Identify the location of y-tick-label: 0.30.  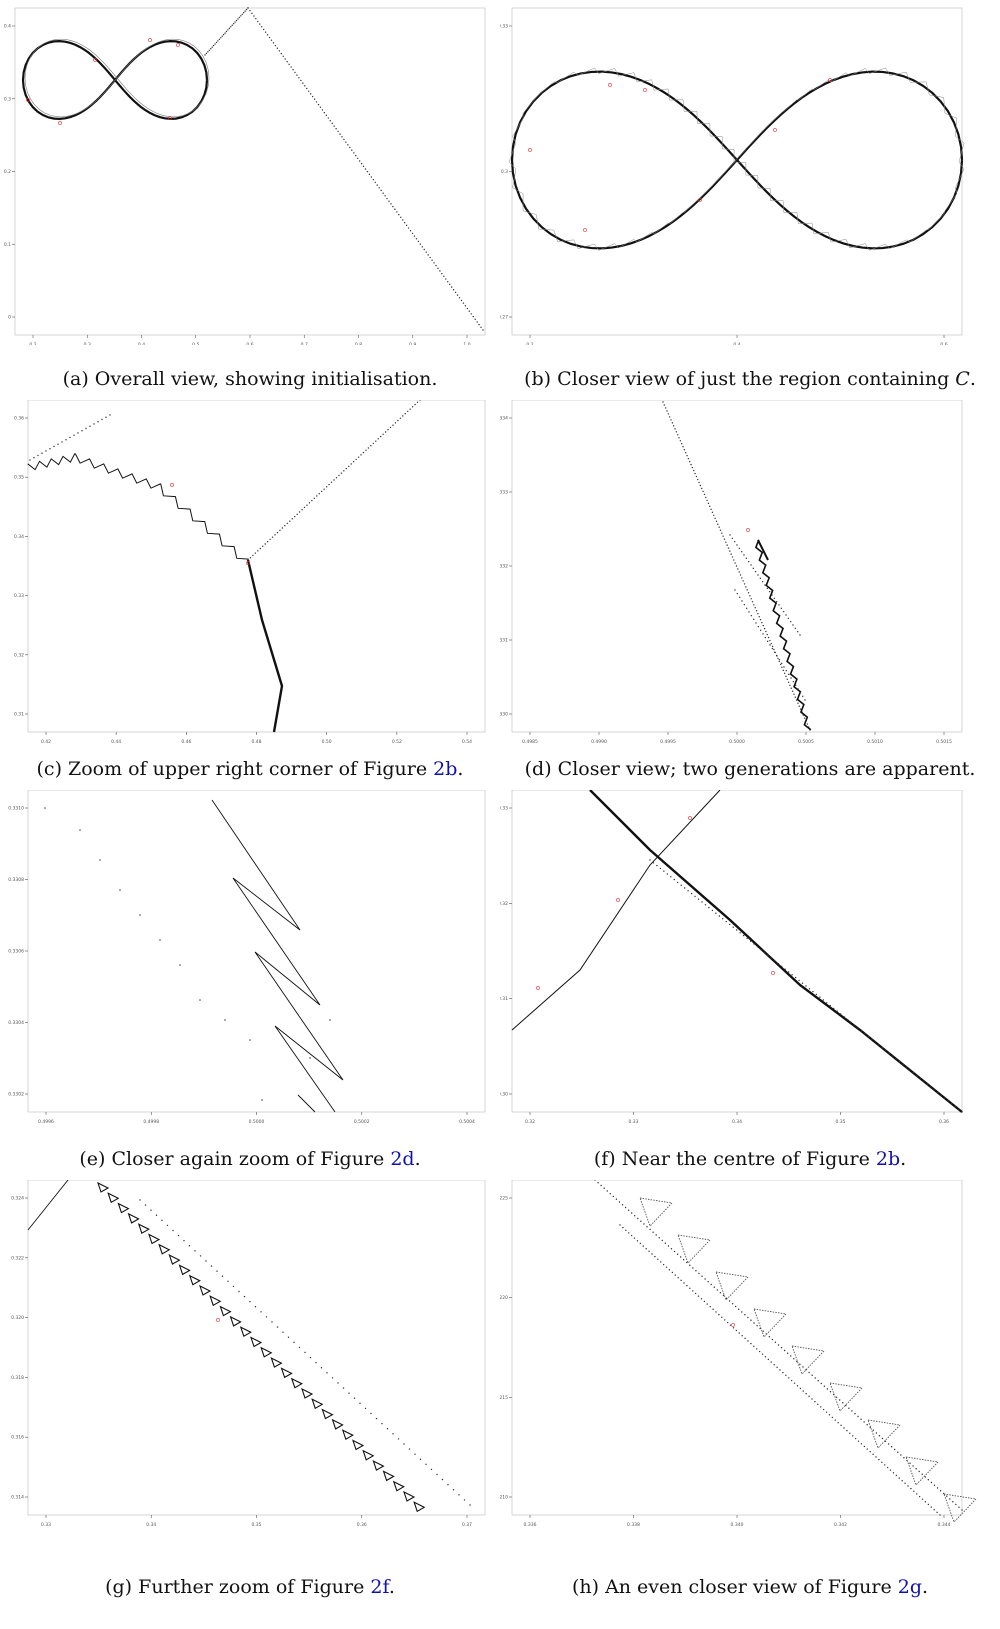
(504, 1095).